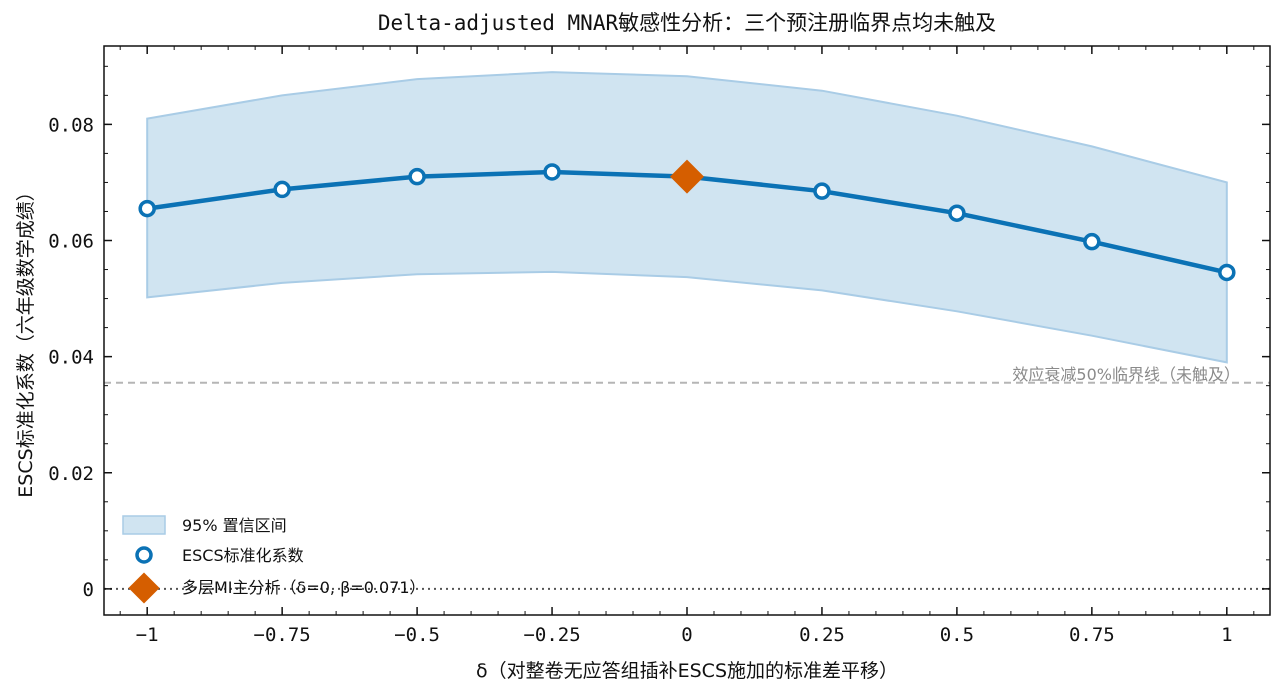 Image resolution: width=1280 pixels, height=689 pixels. I want to click on x-tick-label: 0.5, so click(957, 635).